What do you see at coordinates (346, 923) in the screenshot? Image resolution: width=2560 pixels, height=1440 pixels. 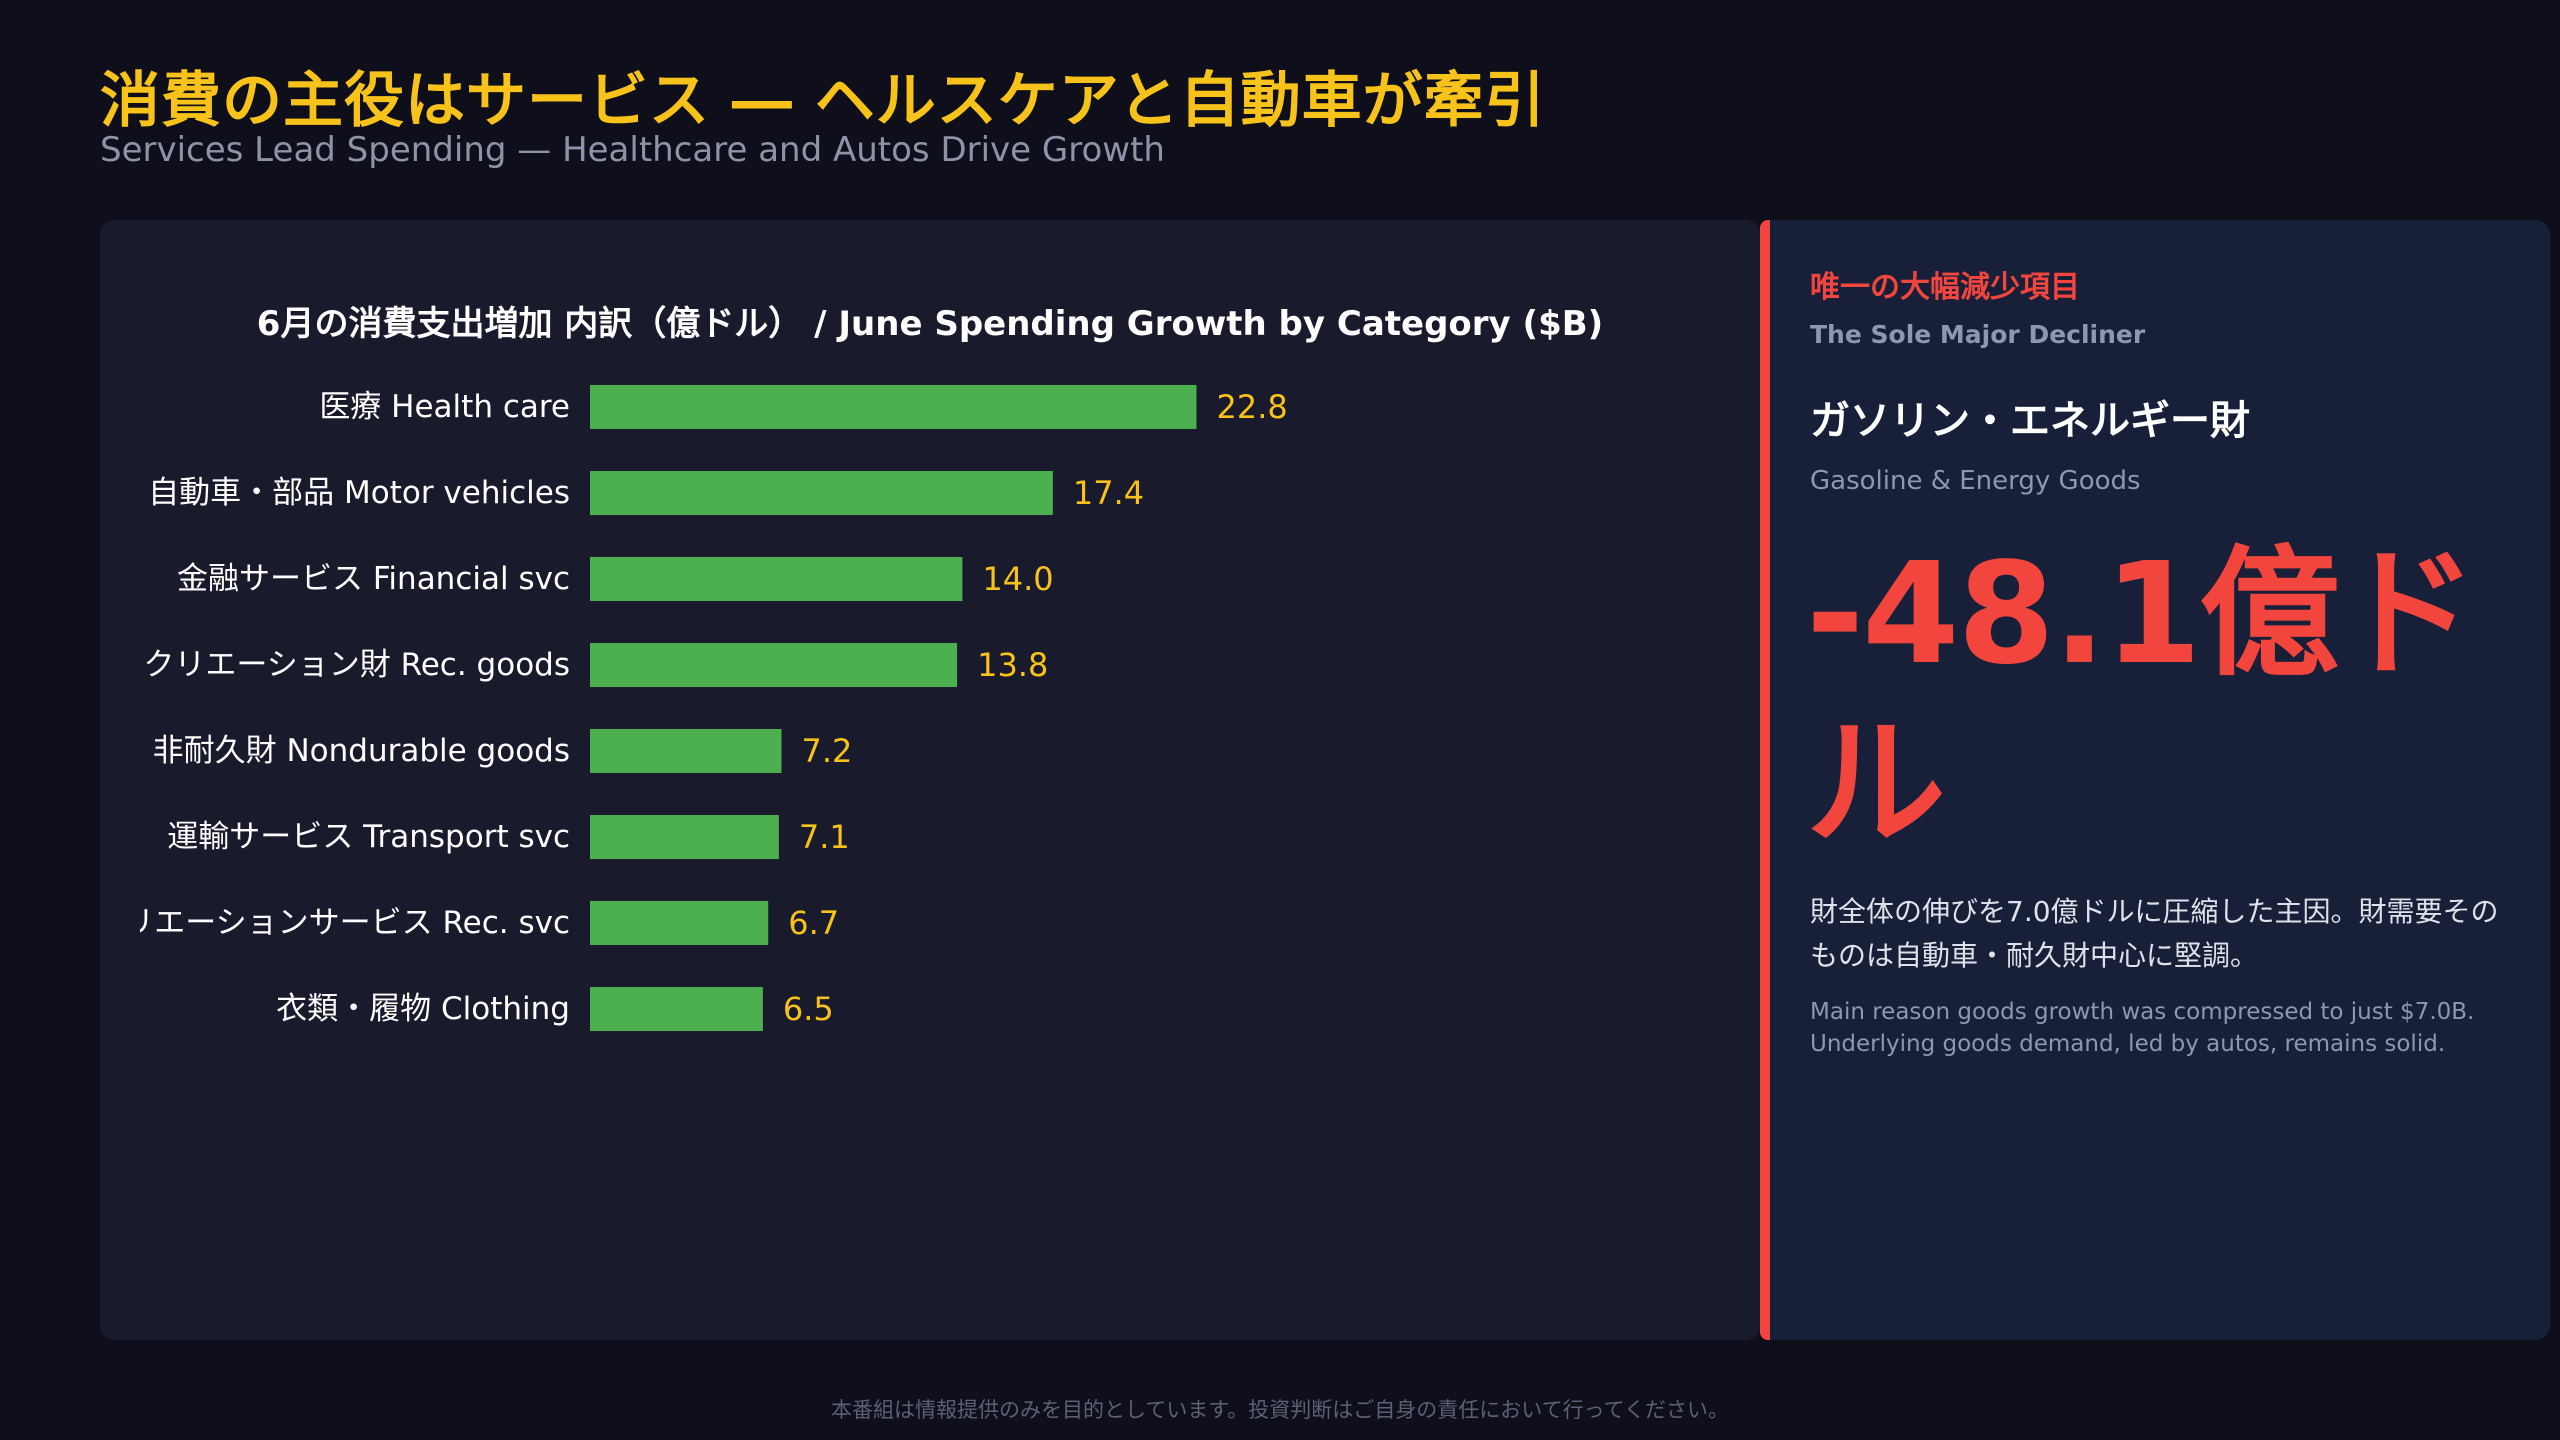 I see `category-label: リエーションサービス Rec. svc` at bounding box center [346, 923].